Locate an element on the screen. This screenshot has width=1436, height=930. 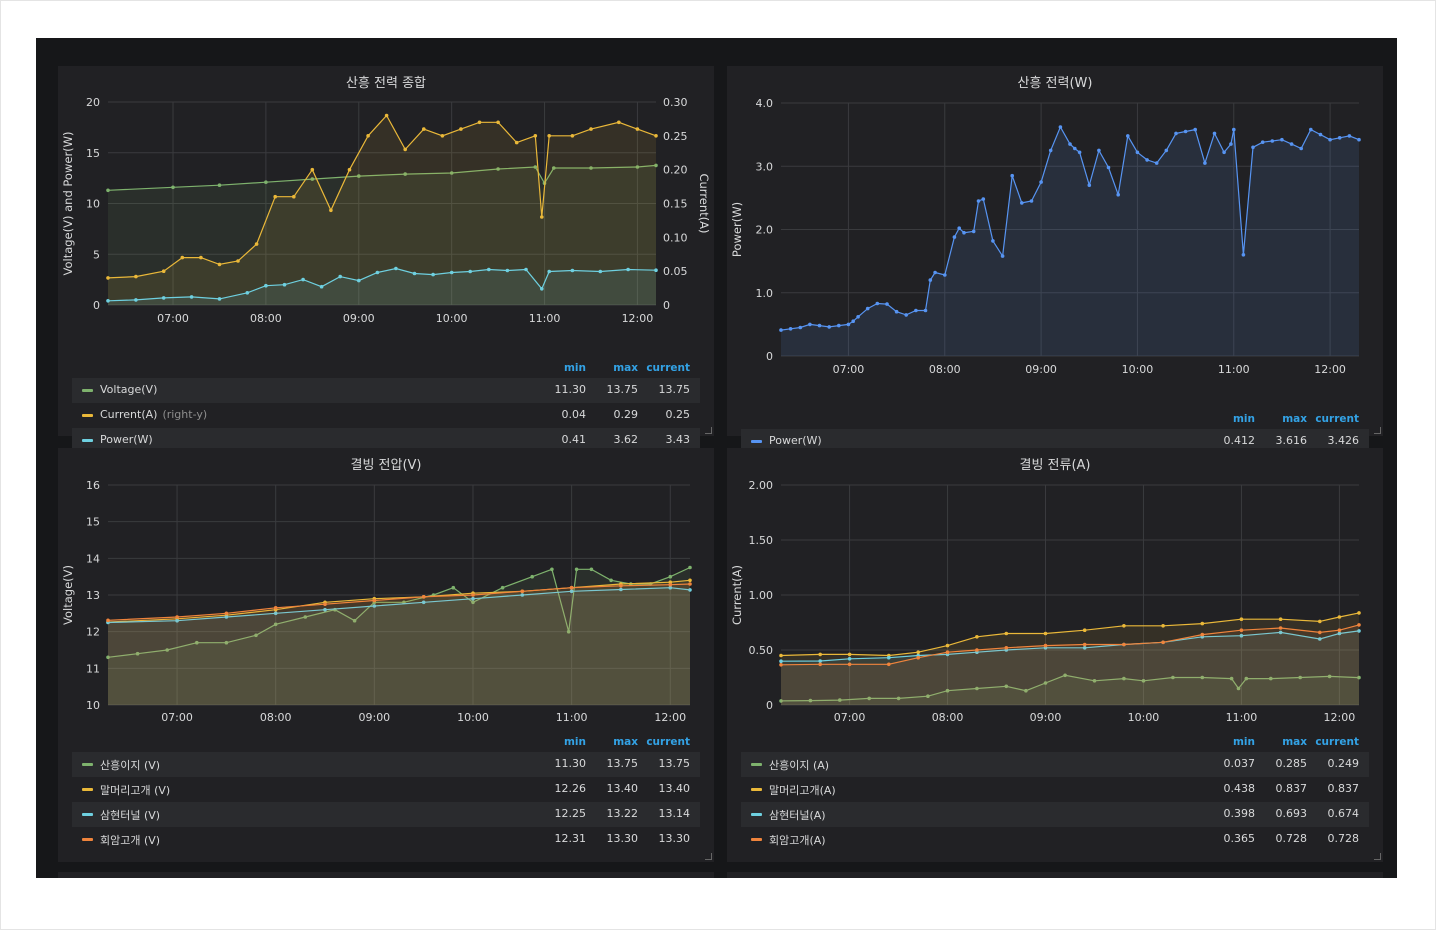
legend-series-name: 삼현터널 (V) is located at coordinates (130, 815).